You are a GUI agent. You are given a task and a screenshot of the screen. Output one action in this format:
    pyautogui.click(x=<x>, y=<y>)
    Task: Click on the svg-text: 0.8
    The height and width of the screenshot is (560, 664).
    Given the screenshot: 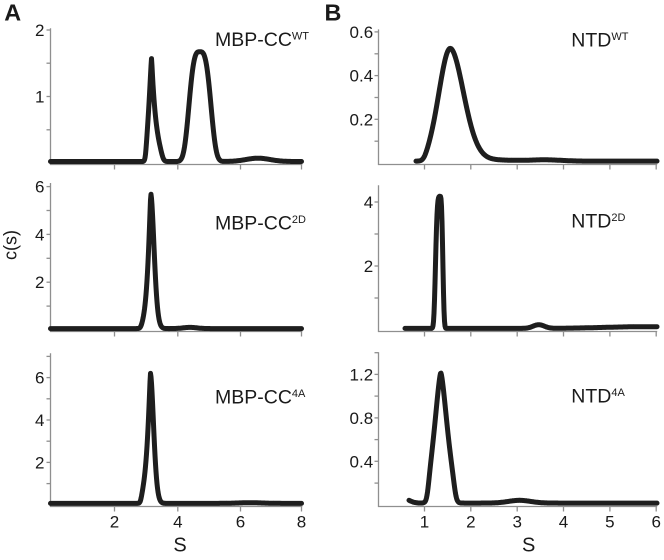 What is the action you would take?
    pyautogui.click(x=362, y=418)
    